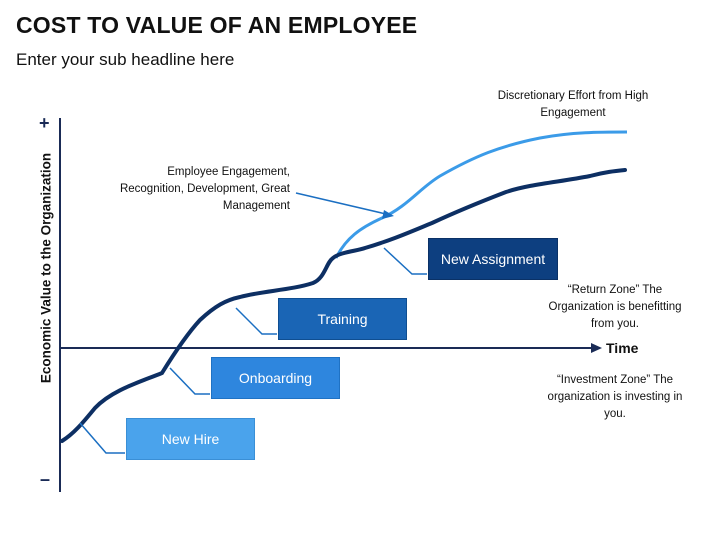 The height and width of the screenshot is (540, 720). I want to click on slide-subtitle: Enter your sub headline here, so click(125, 59).